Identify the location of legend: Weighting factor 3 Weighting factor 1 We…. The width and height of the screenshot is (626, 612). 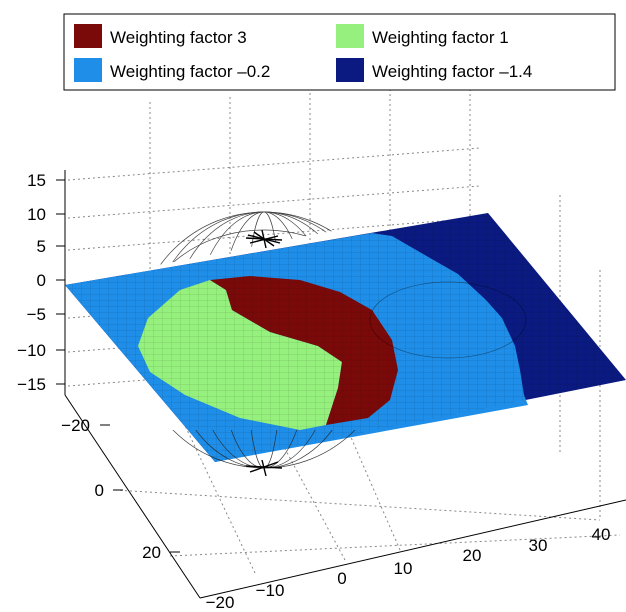
(339, 52).